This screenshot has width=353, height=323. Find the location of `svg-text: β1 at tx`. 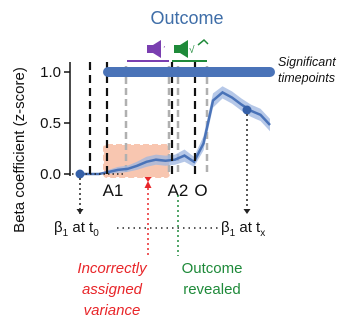

svg-text: β1 at tx is located at coordinates (243, 229).